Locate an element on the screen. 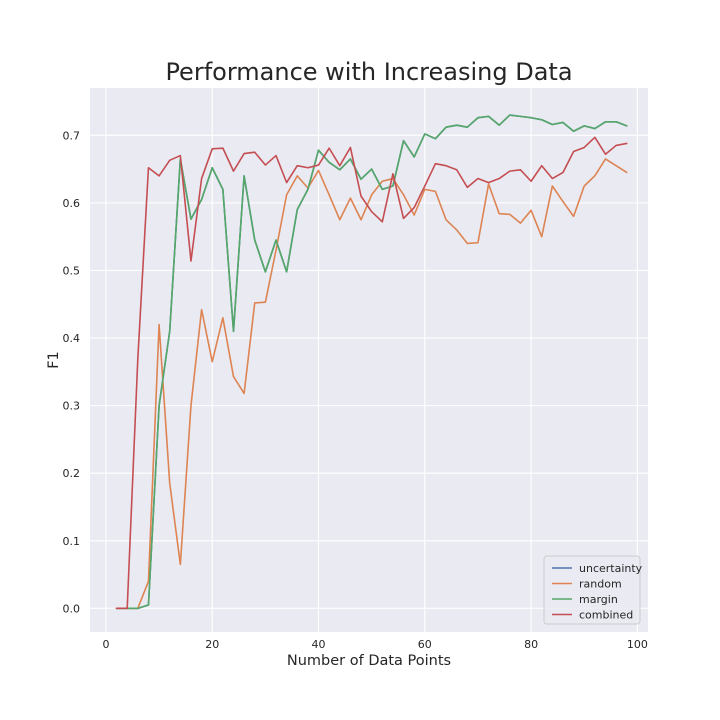 This screenshot has height=720, width=720. legend-label-uncertainty: uncertainty is located at coordinates (611, 568).